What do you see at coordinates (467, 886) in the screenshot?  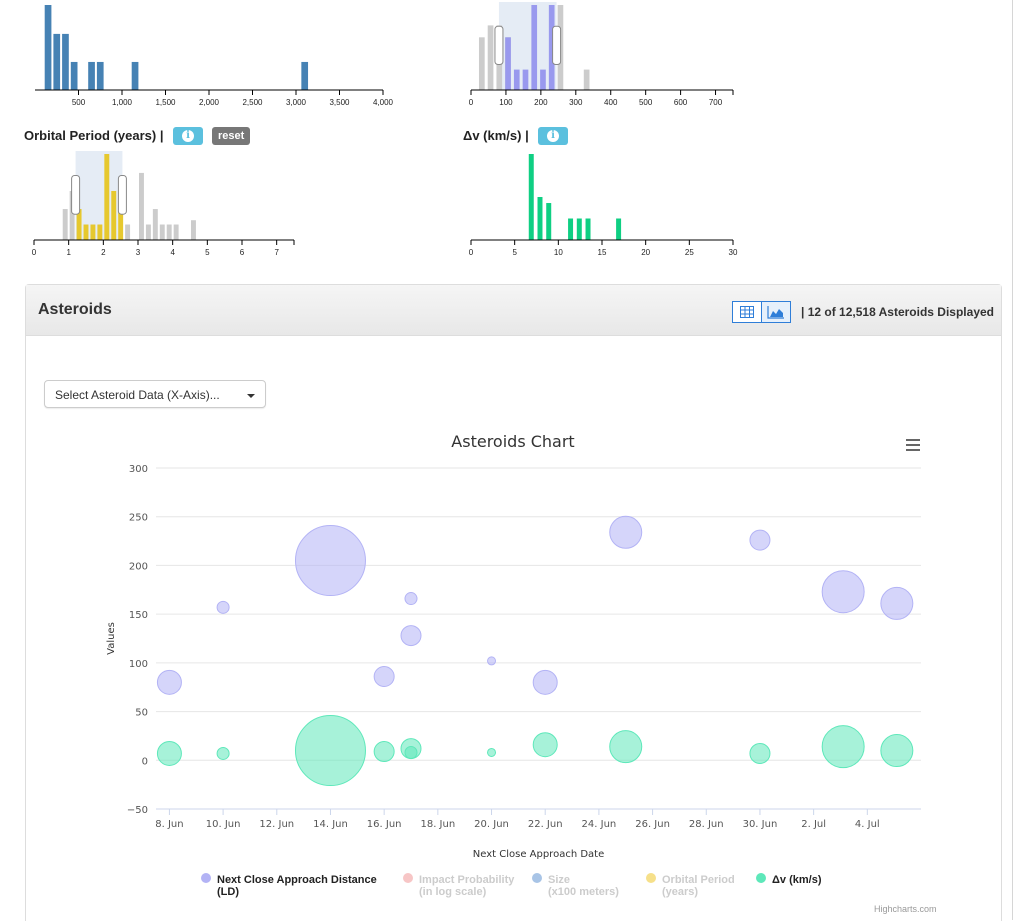 I see `legend-item: Impact Probability (in log scale)` at bounding box center [467, 886].